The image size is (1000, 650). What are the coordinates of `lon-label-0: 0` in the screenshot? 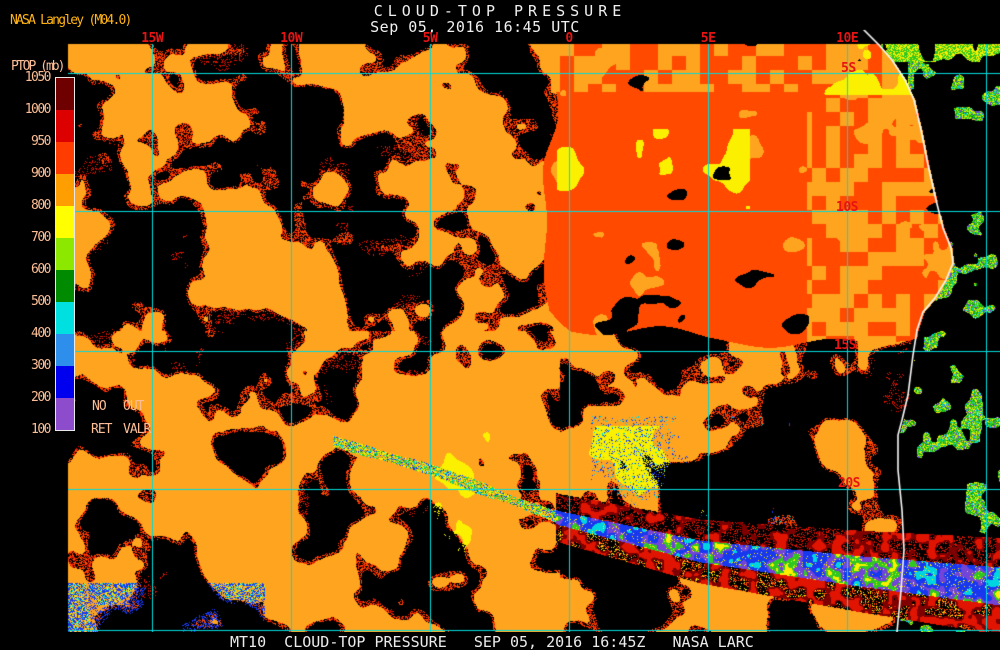 It's located at (569, 38).